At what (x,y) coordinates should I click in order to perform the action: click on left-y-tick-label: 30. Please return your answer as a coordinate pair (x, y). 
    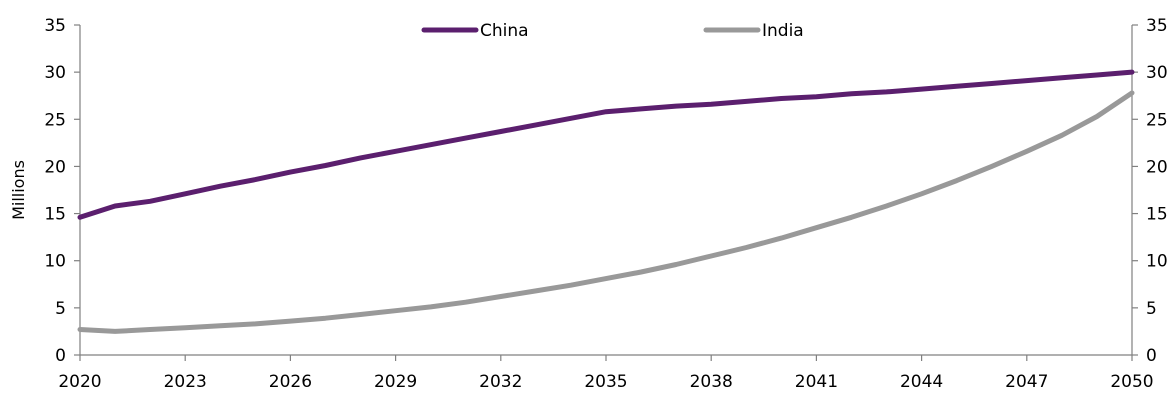
    Looking at the image, I should click on (55, 73).